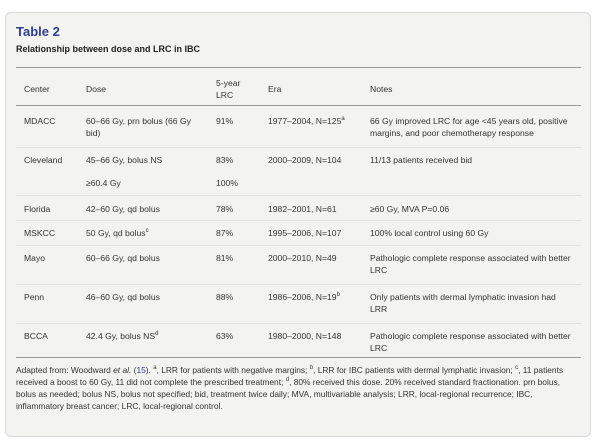 The height and width of the screenshot is (448, 600). I want to click on header-era: Era, so click(275, 89).